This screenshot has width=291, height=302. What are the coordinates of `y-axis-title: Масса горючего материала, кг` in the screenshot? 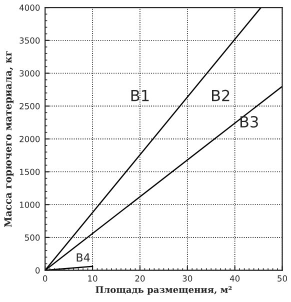 It's located at (9, 139).